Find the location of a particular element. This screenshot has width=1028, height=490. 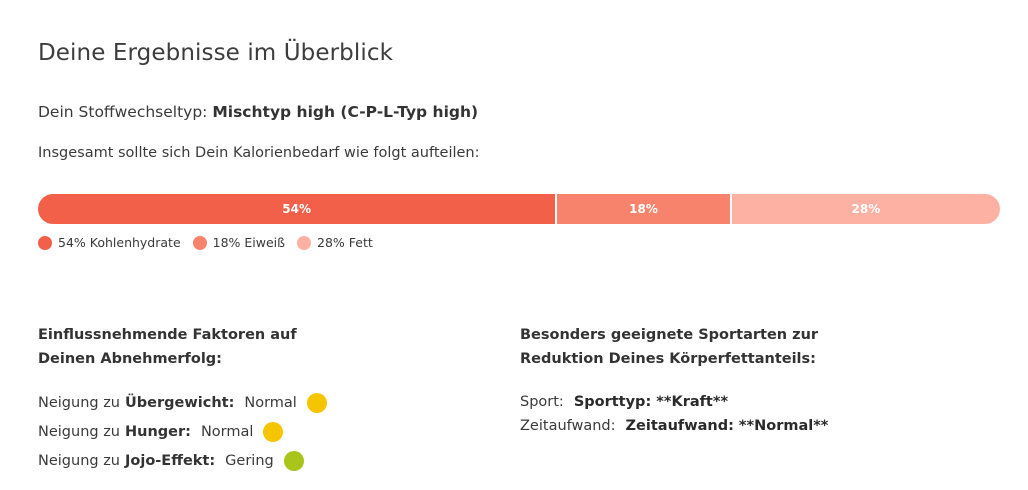

legend-label: 18% Eiweiß is located at coordinates (249, 242).